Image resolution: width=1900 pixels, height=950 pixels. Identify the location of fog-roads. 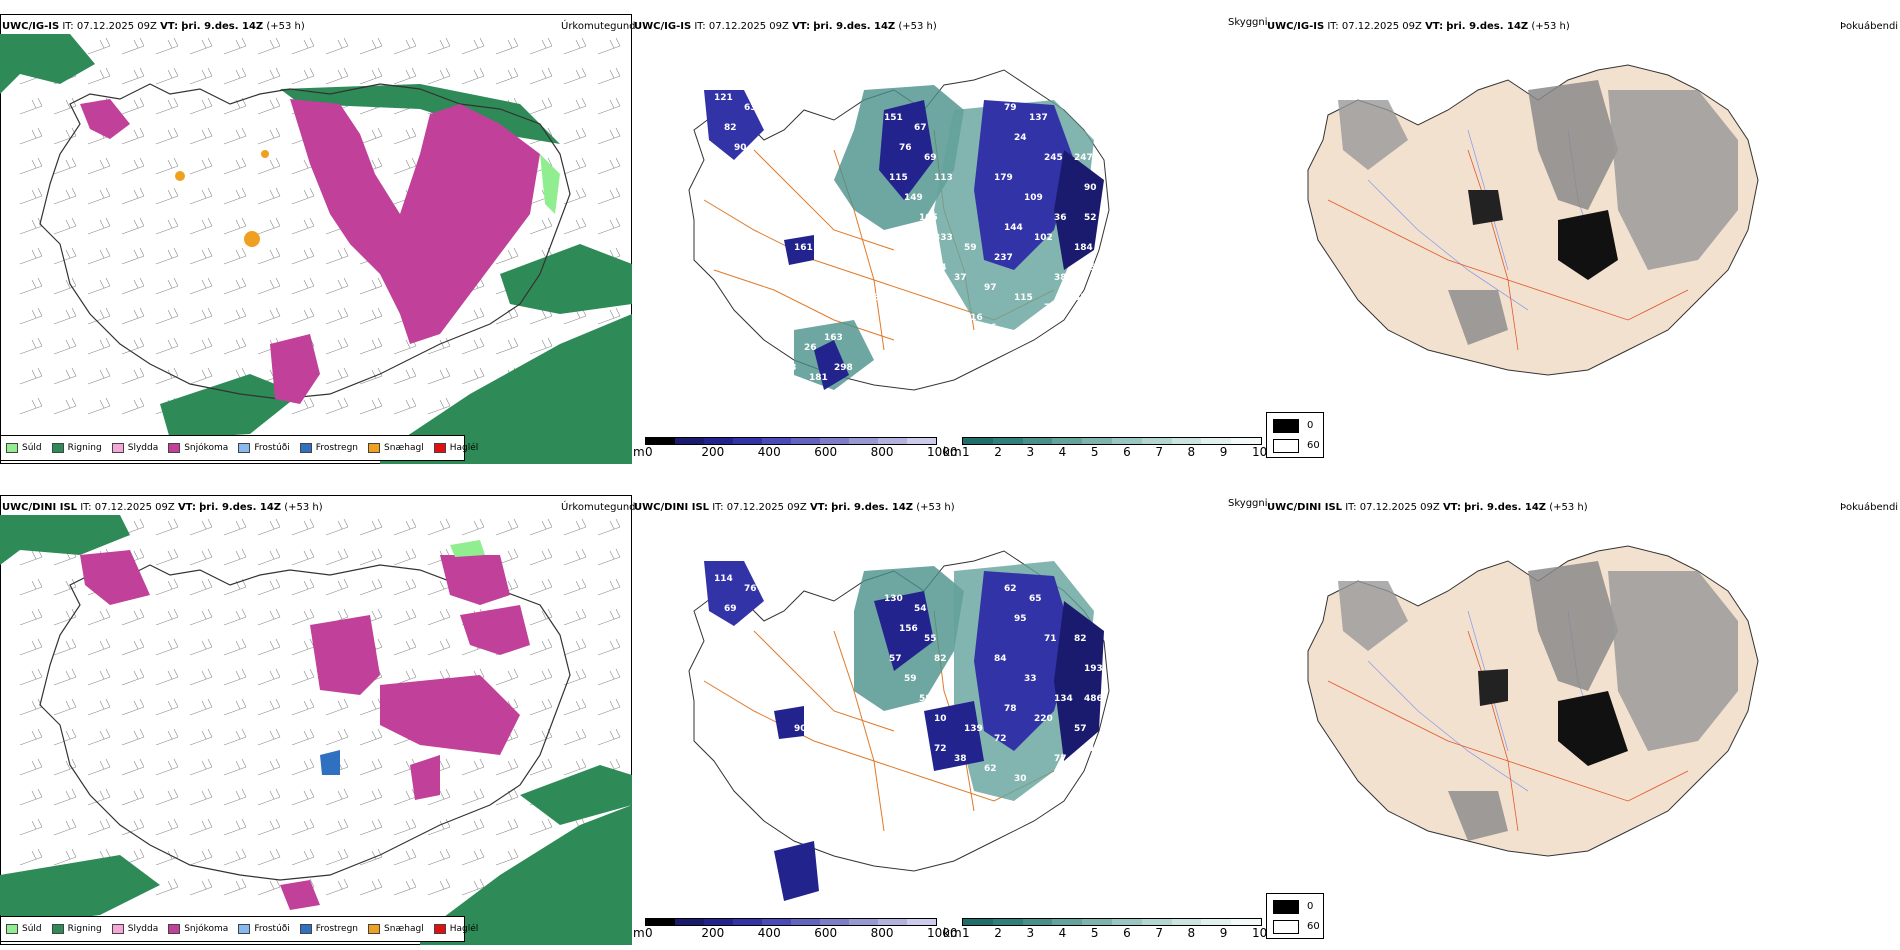
(1508, 250).